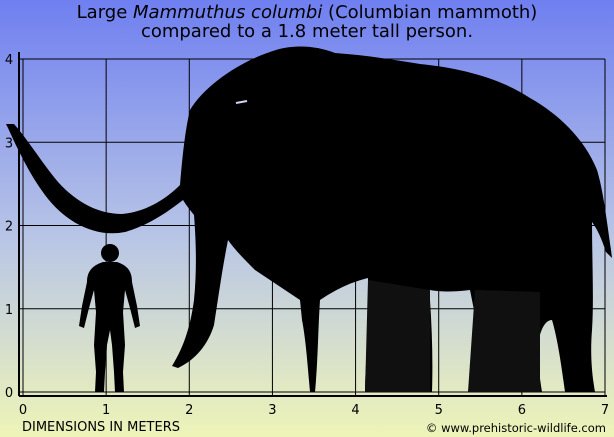 This screenshot has width=614, height=437. I want to click on title-line-2: compared to a 1.8 meter tall person., so click(307, 31).